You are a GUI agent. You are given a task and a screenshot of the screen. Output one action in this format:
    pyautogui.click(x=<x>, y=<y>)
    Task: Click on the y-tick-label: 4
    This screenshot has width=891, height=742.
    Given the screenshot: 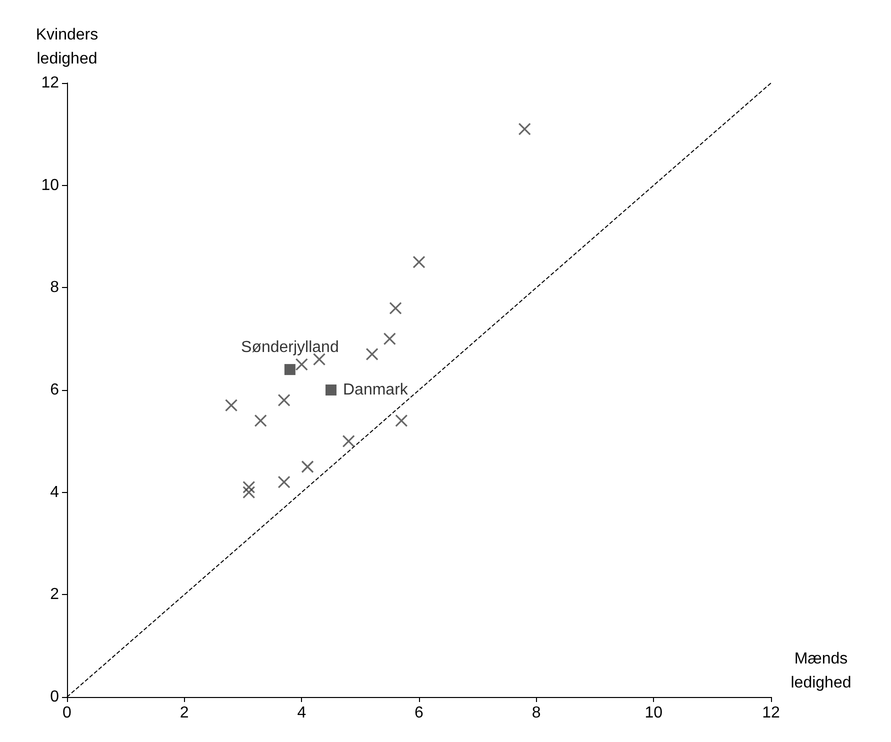 What is the action you would take?
    pyautogui.click(x=55, y=492)
    